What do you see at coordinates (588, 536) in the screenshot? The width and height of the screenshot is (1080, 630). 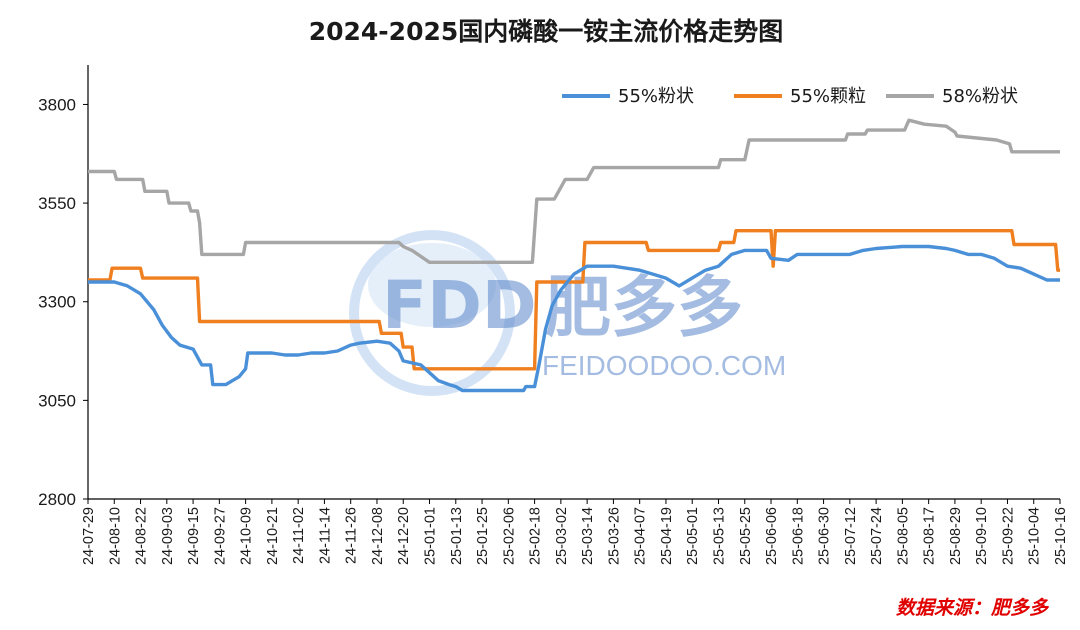 I see `x-tick-label: 25-03-14` at bounding box center [588, 536].